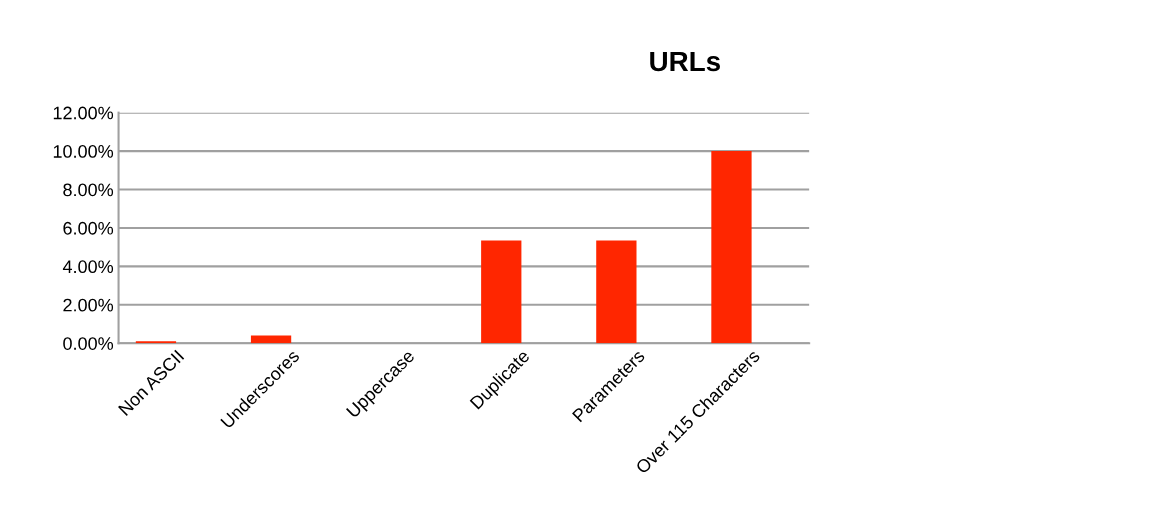 This screenshot has width=1151, height=524. What do you see at coordinates (88, 190) in the screenshot?
I see `y-tick-label: 8.00%` at bounding box center [88, 190].